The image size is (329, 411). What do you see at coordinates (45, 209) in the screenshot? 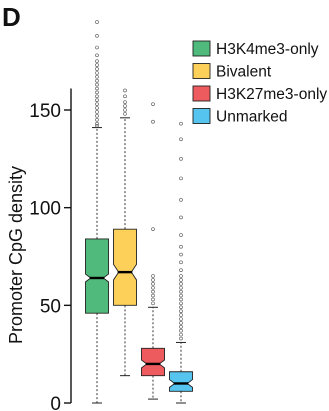
I see `y-tick-label: 100` at bounding box center [45, 209].